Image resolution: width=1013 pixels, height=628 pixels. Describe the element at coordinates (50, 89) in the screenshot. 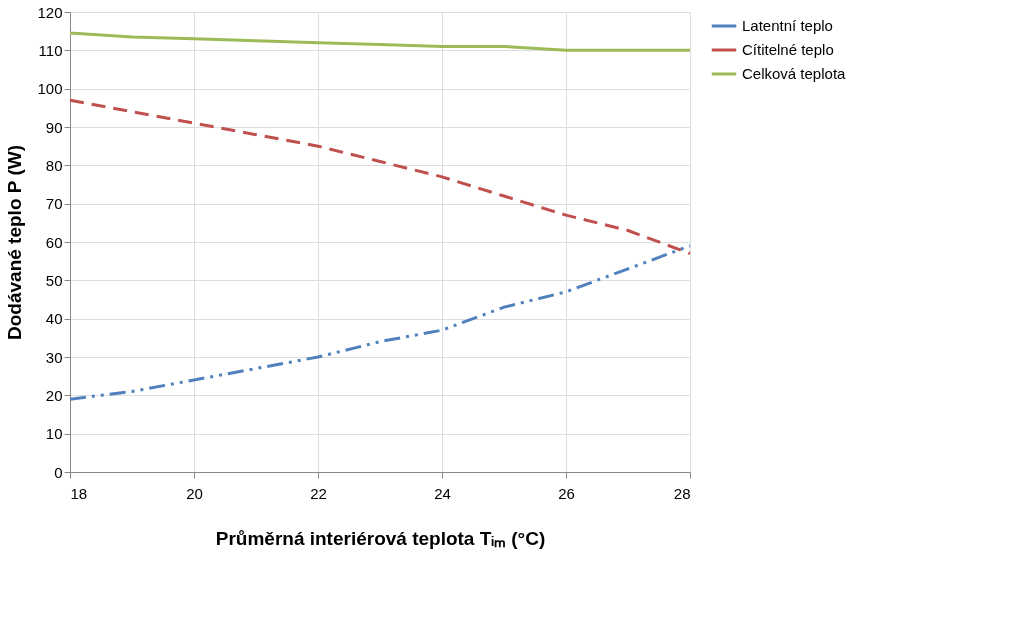

I see `y-tick-label: 100` at that location.